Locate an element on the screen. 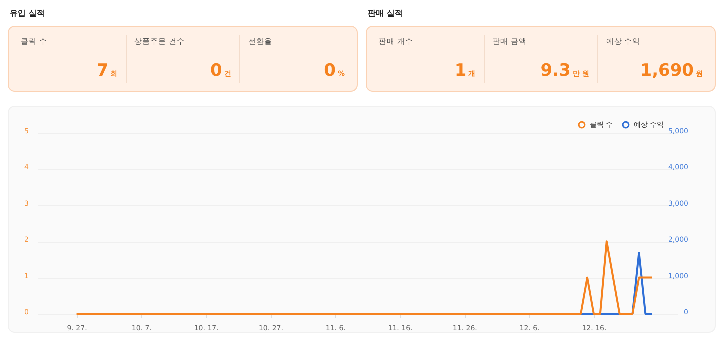 The width and height of the screenshot is (726, 342). text: 7 is located at coordinates (102, 71).